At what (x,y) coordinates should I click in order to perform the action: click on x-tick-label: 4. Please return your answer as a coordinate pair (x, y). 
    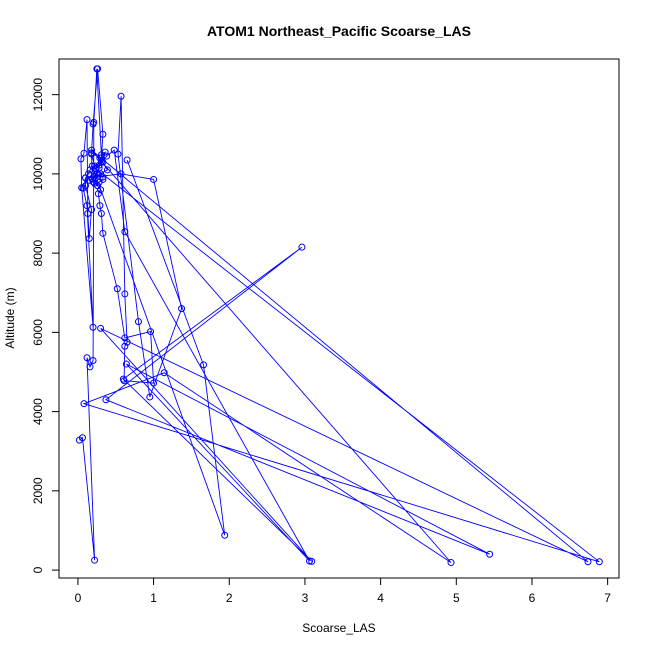
    Looking at the image, I should click on (380, 598).